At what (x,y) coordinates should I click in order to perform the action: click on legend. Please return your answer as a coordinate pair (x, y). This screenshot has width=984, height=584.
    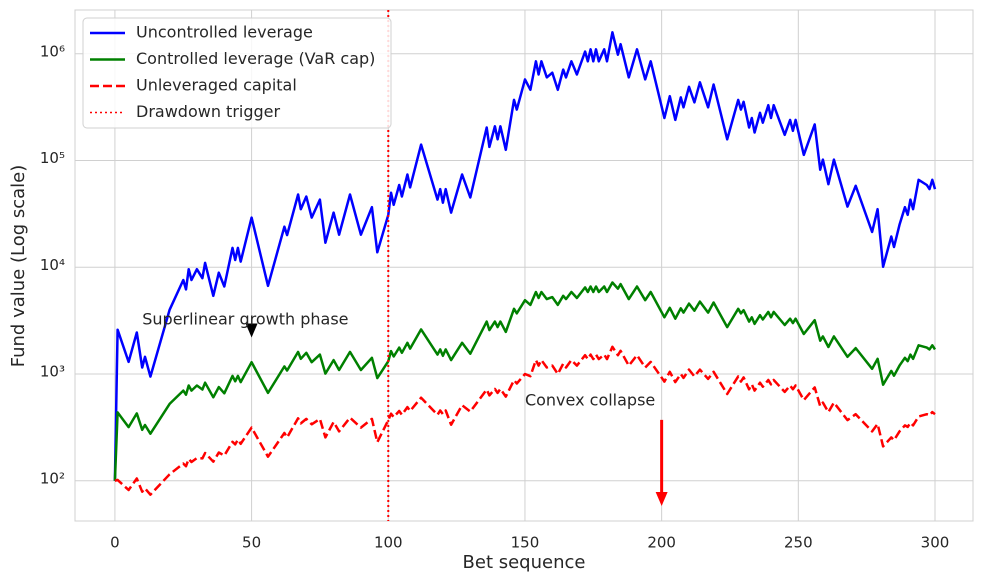
    Looking at the image, I should click on (237, 73).